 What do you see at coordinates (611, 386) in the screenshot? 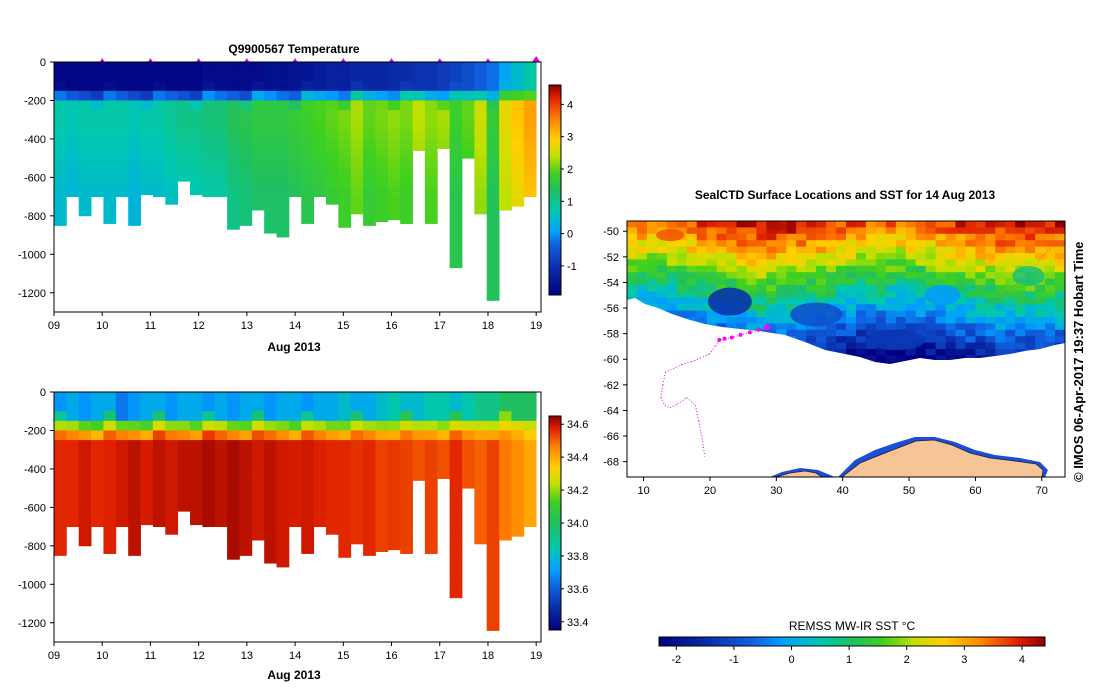
I see `lat-tick-label: -62` at bounding box center [611, 386].